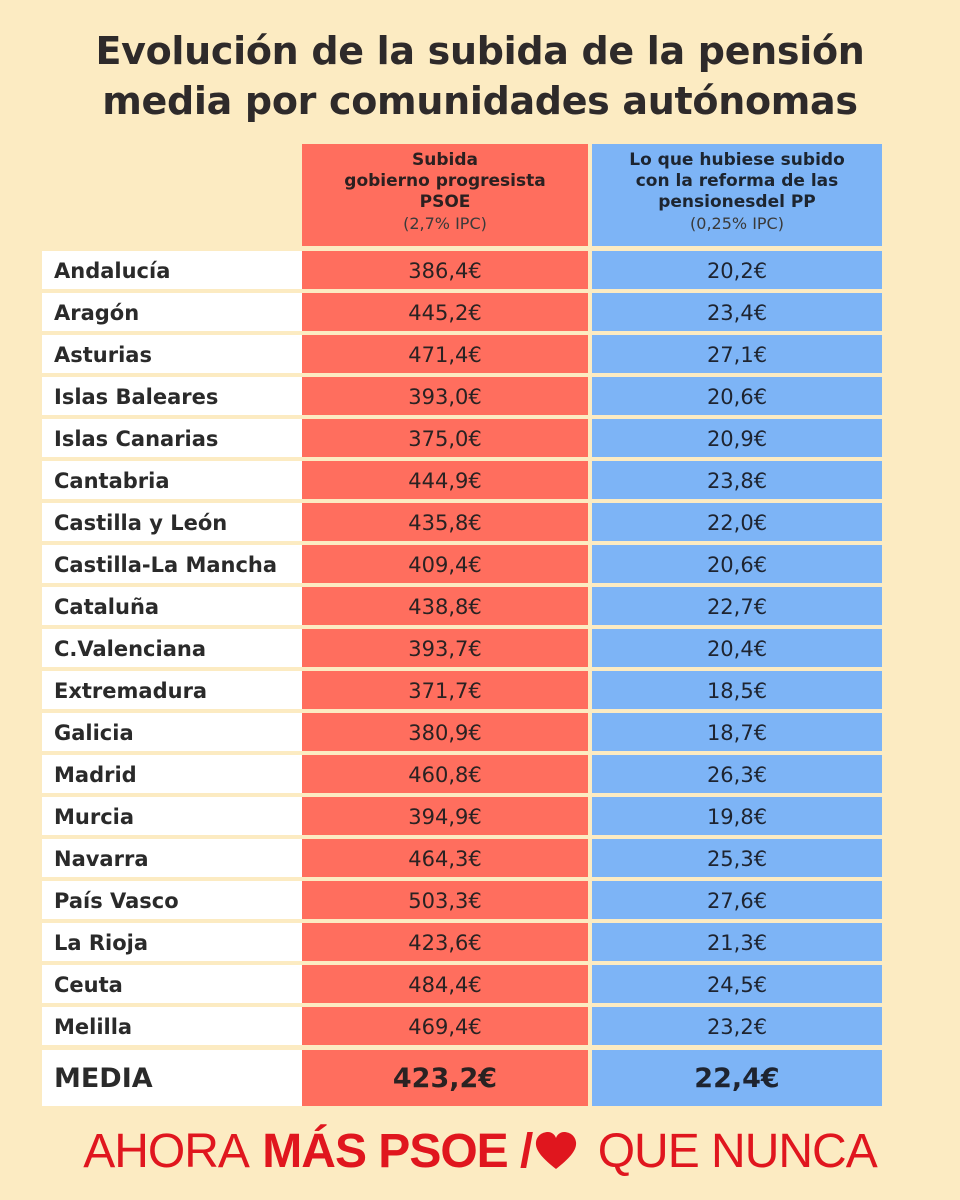 This screenshot has height=1200, width=960. I want to click on table-row: Ceuta 484,4€ 24,5€, so click(462, 984).